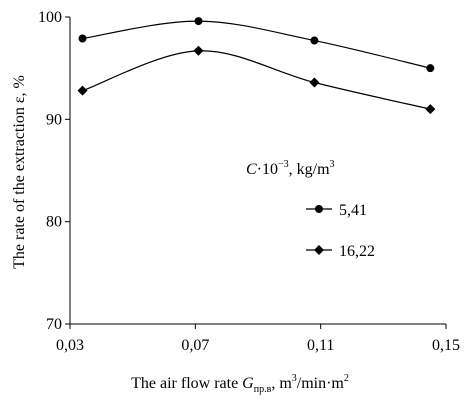  I want to click on legend: 5,41 16,22, so click(340, 231).